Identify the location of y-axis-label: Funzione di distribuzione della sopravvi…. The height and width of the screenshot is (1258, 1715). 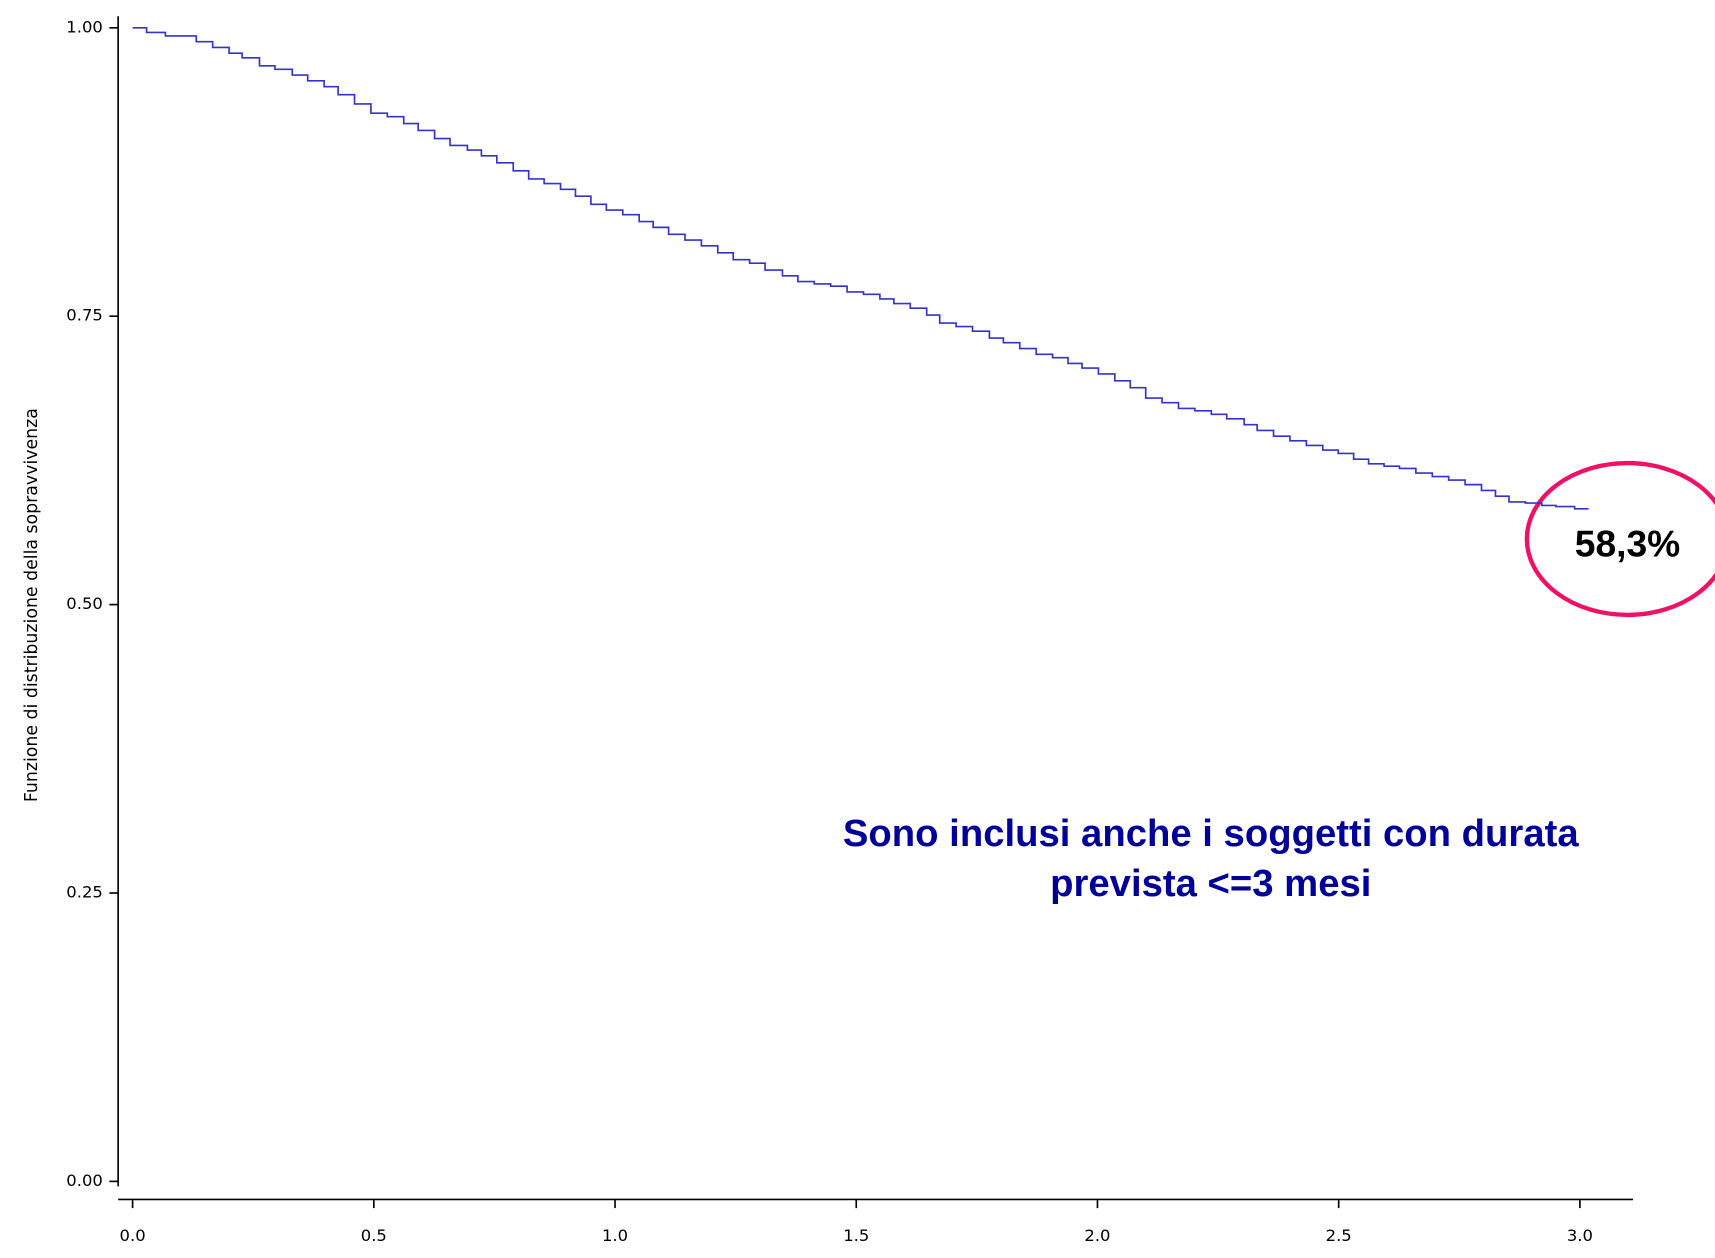
(32, 605).